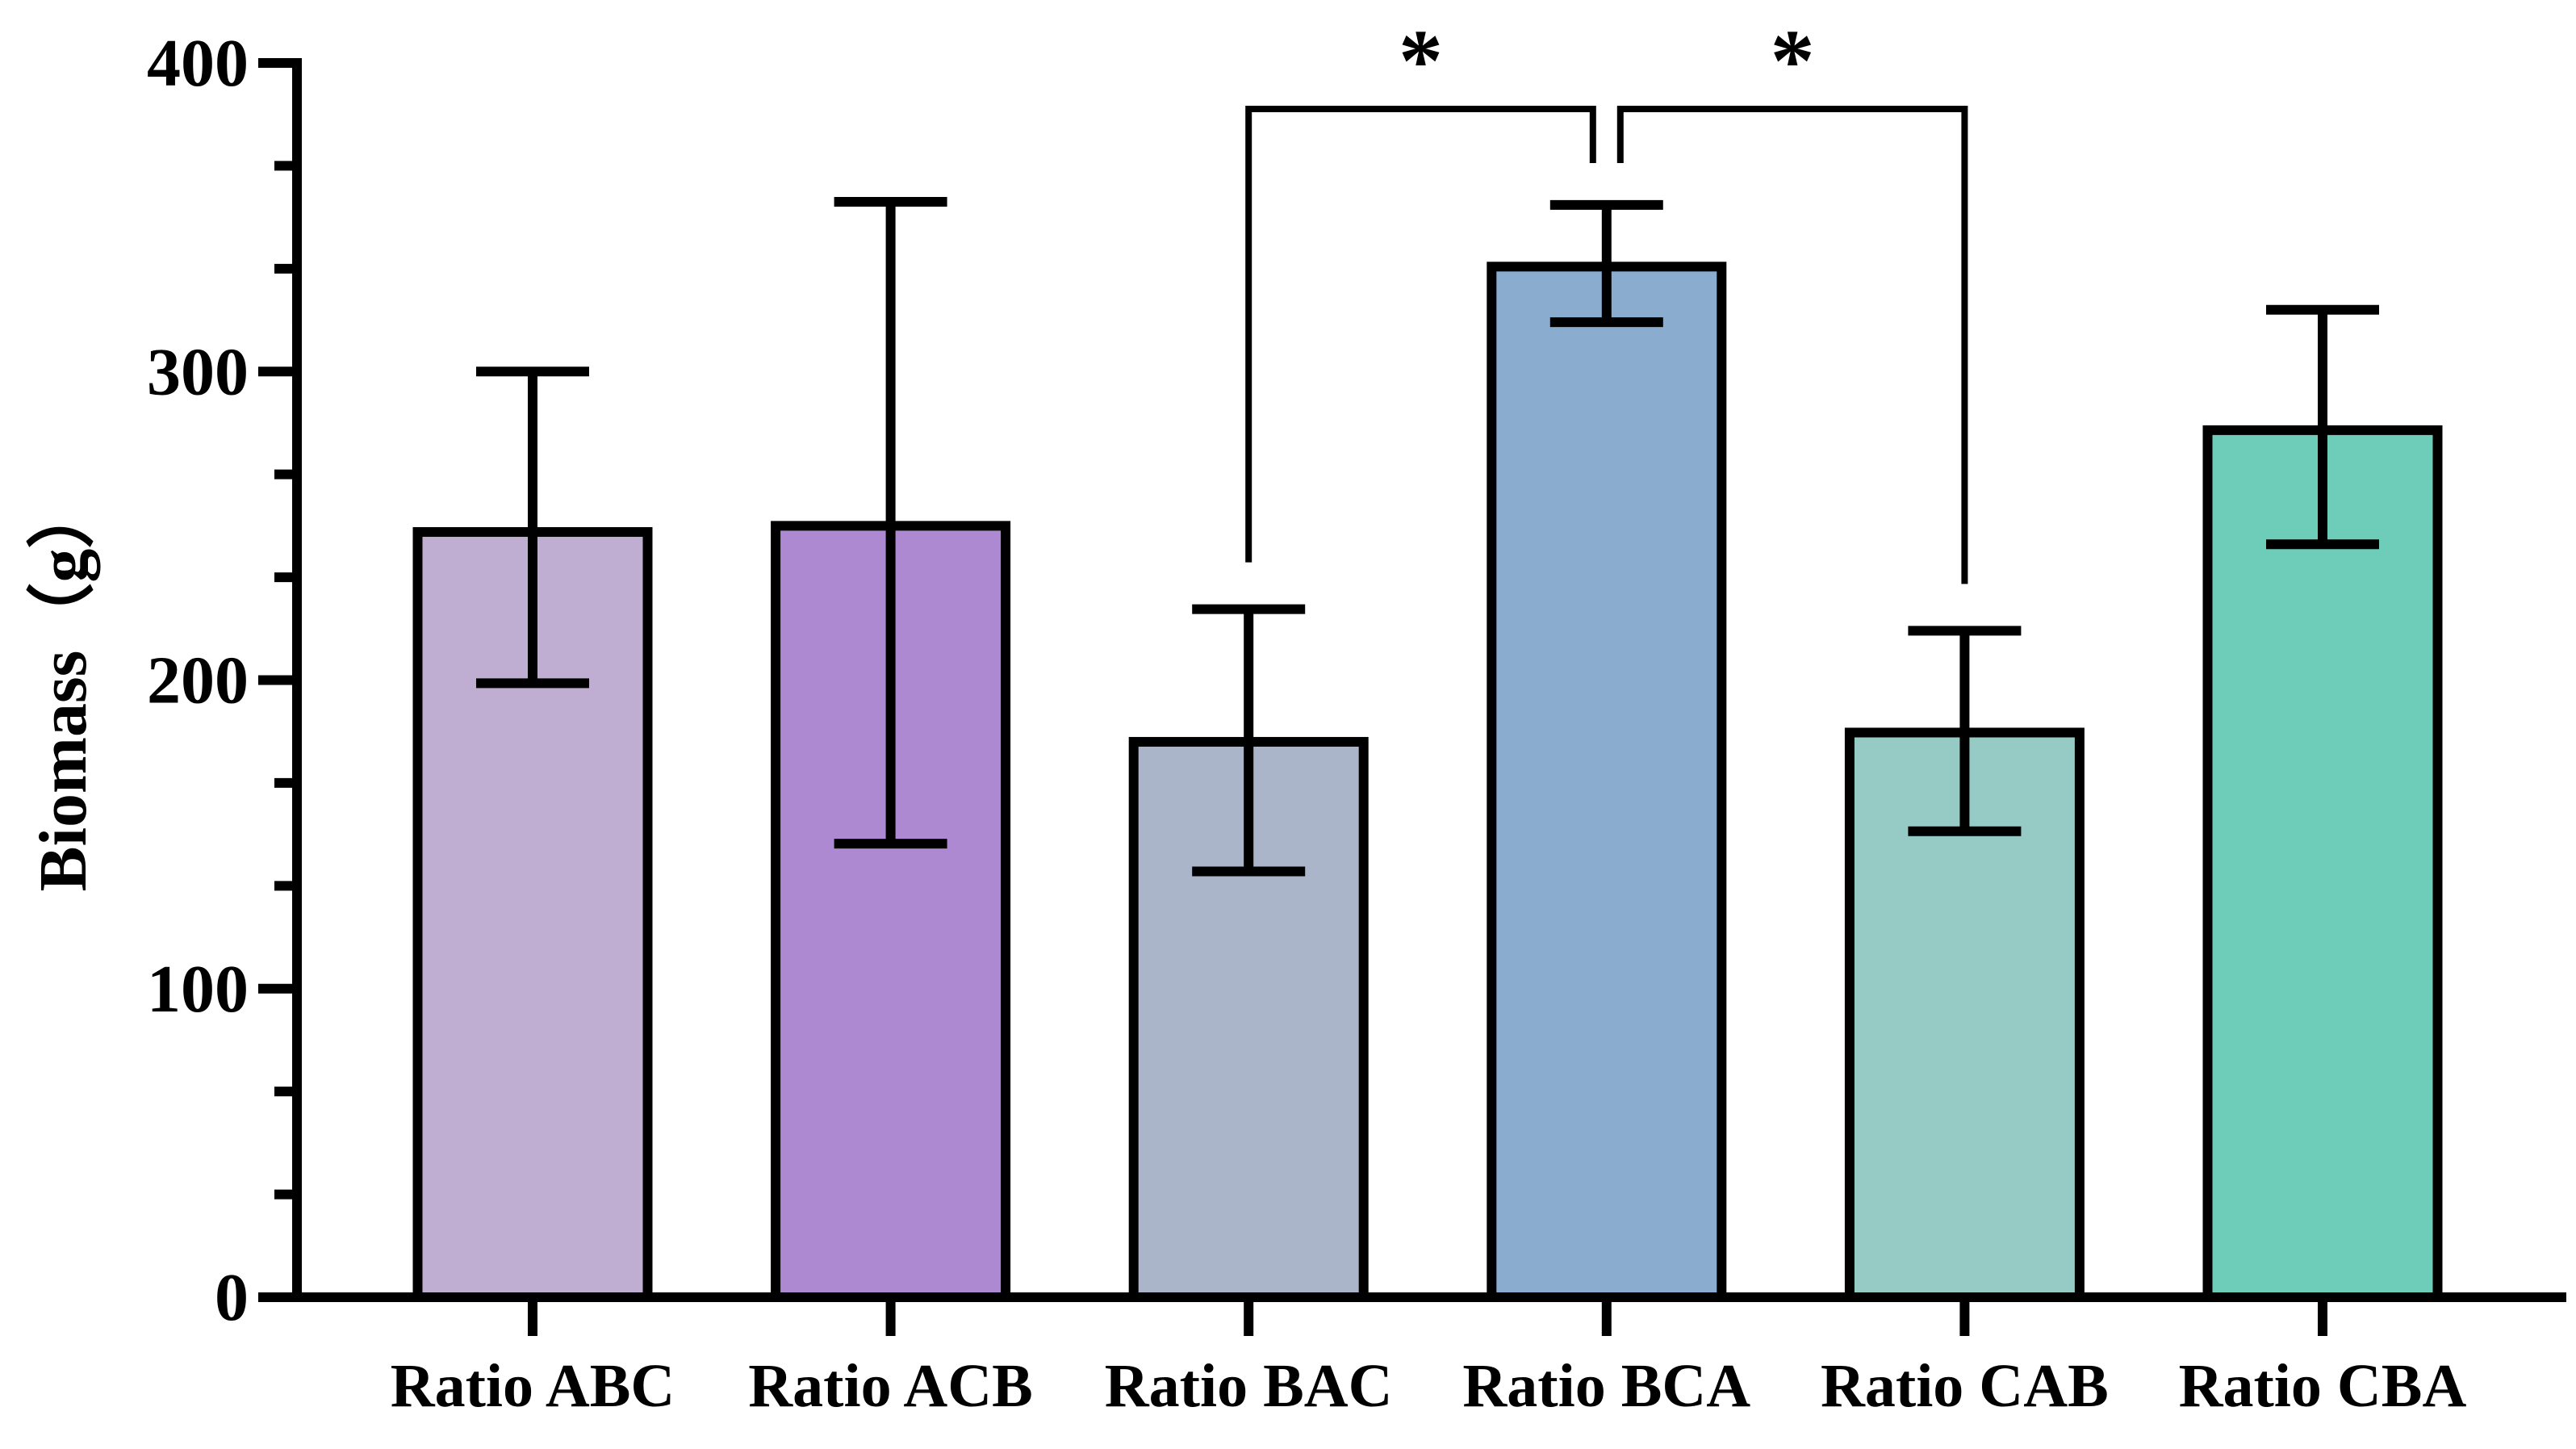  I want to click on bar-ratio-bac, so click(1248, 1019).